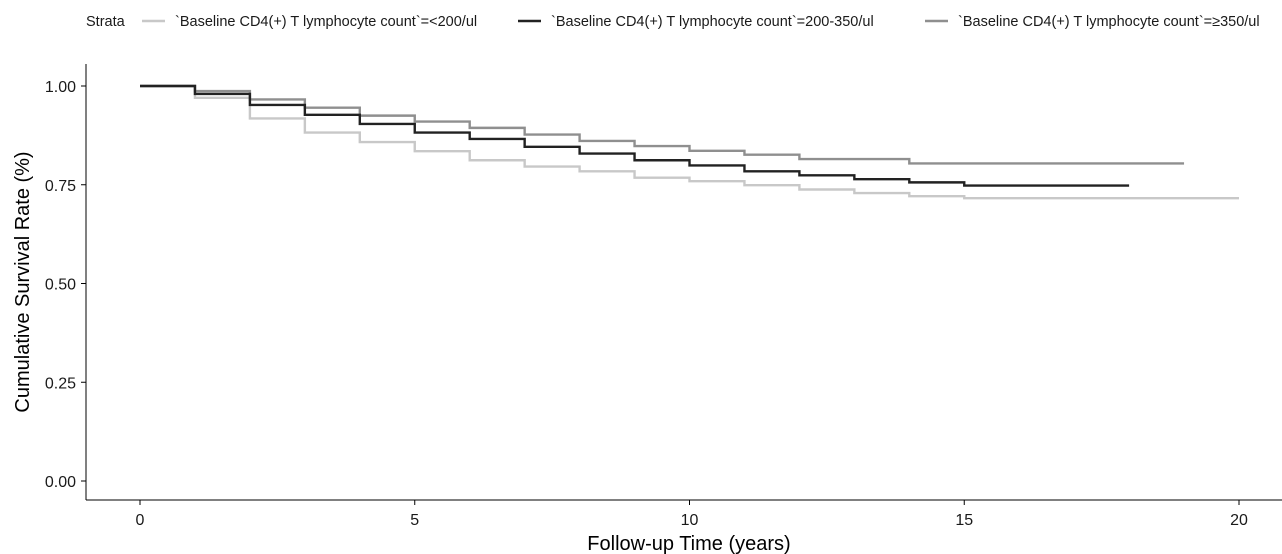 This screenshot has width=1282, height=554. Describe the element at coordinates (60, 186) in the screenshot. I see `y-tick-label: 0.75` at that location.